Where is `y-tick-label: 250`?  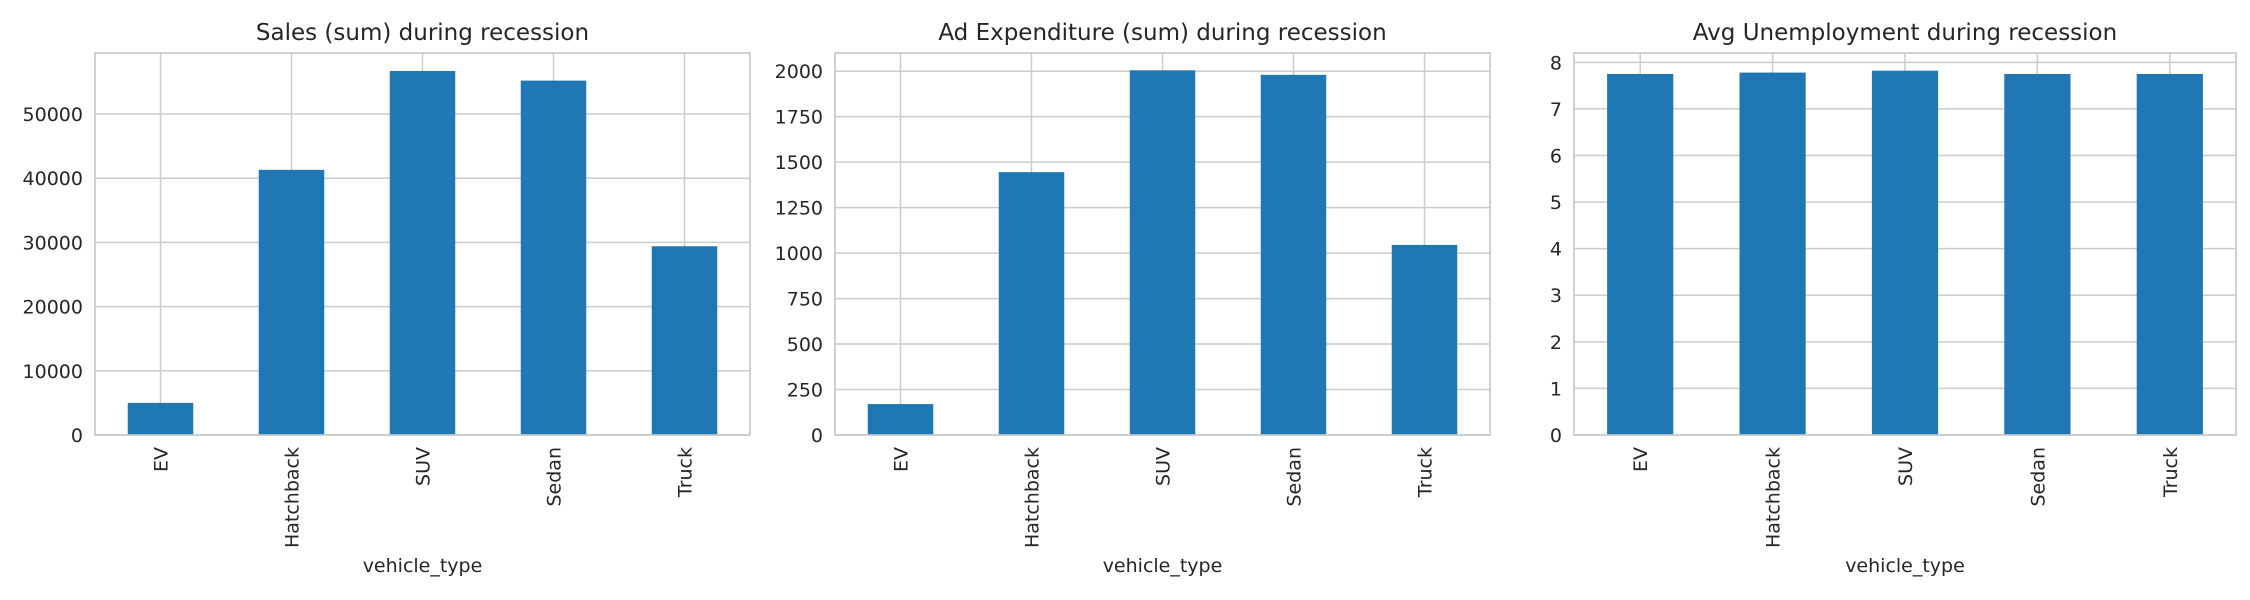
y-tick-label: 250 is located at coordinates (805, 391).